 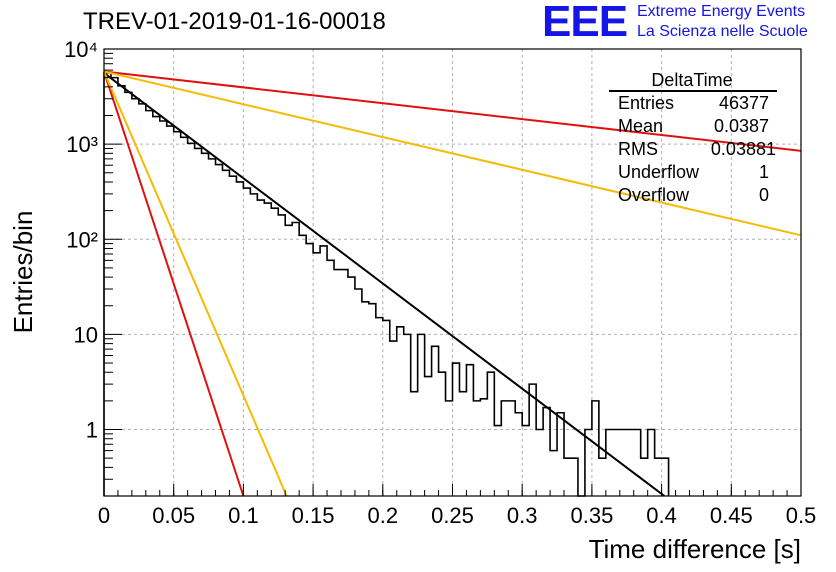 What do you see at coordinates (764, 195) in the screenshot?
I see `stats-value-overflow: 0` at bounding box center [764, 195].